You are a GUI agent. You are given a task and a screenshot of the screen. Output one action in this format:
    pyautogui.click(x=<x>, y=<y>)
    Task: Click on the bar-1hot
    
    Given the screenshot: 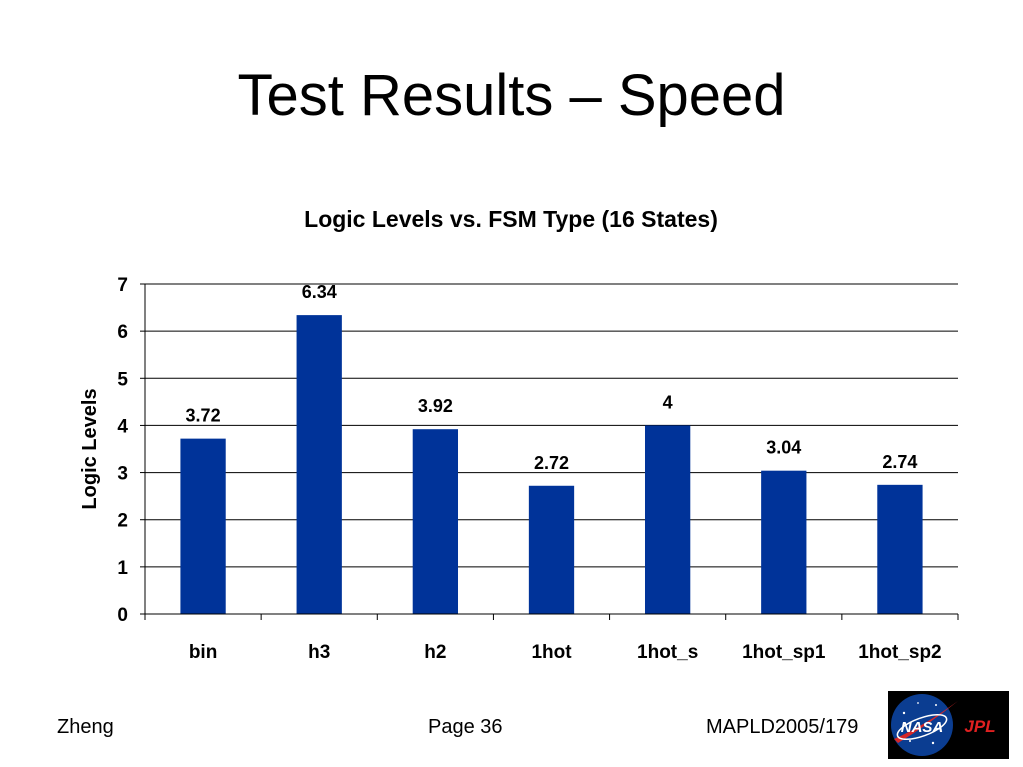 What is the action you would take?
    pyautogui.click(x=551, y=549)
    